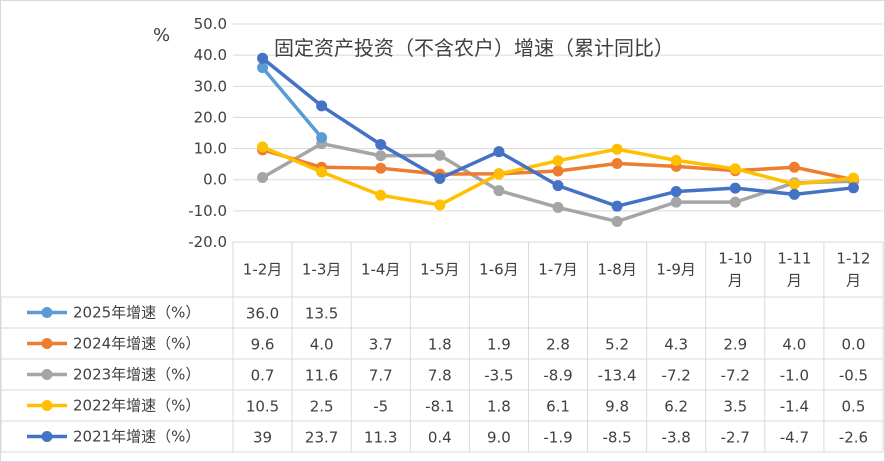  Describe the element at coordinates (136, 344) in the screenshot. I see `legend-series-name: 2024年增速（%）` at that location.